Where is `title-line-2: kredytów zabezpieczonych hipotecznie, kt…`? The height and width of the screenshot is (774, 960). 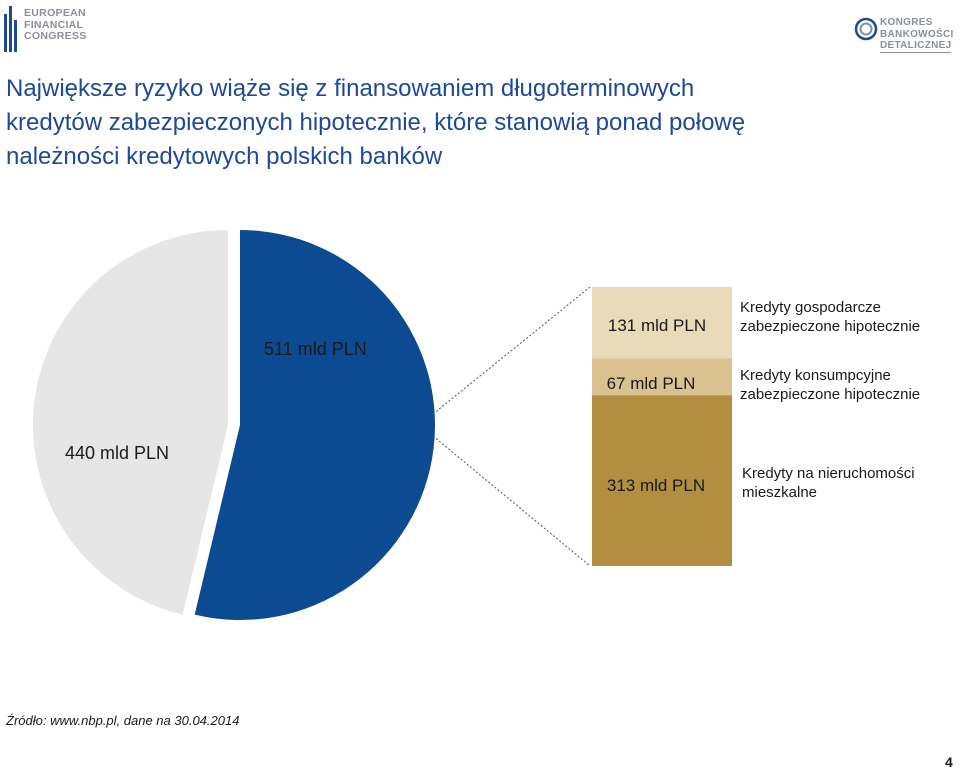
title-line-2: kredytów zabezpieczonych hipotecznie, kt… is located at coordinates (376, 122).